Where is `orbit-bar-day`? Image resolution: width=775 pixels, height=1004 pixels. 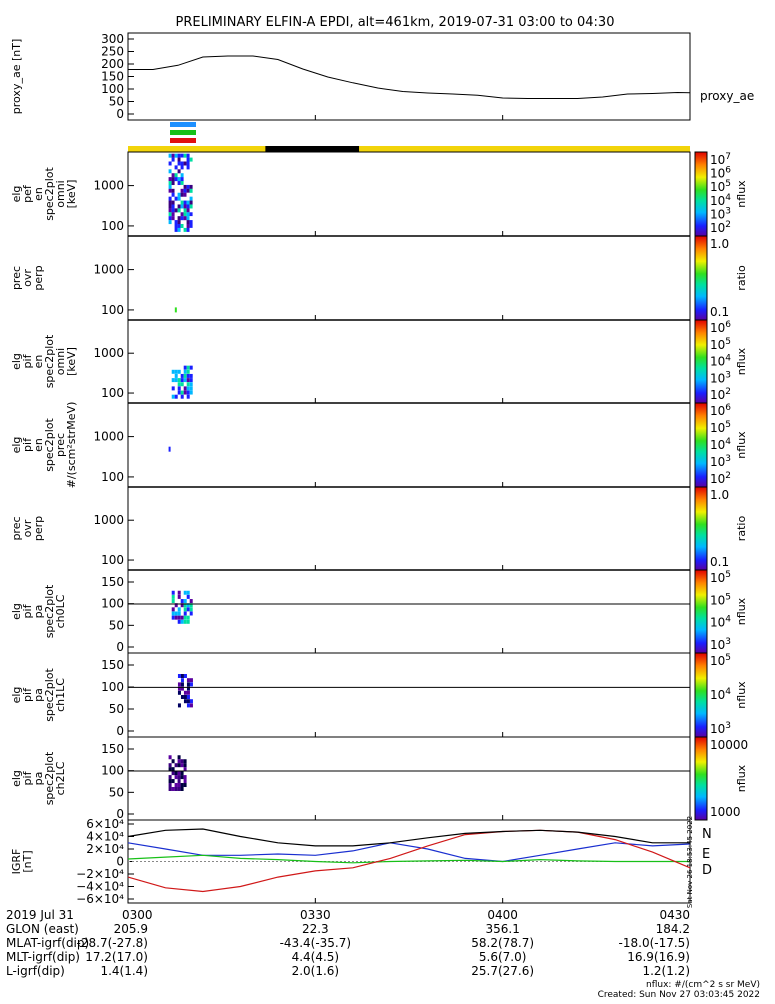 orbit-bar-day is located at coordinates (409, 149).